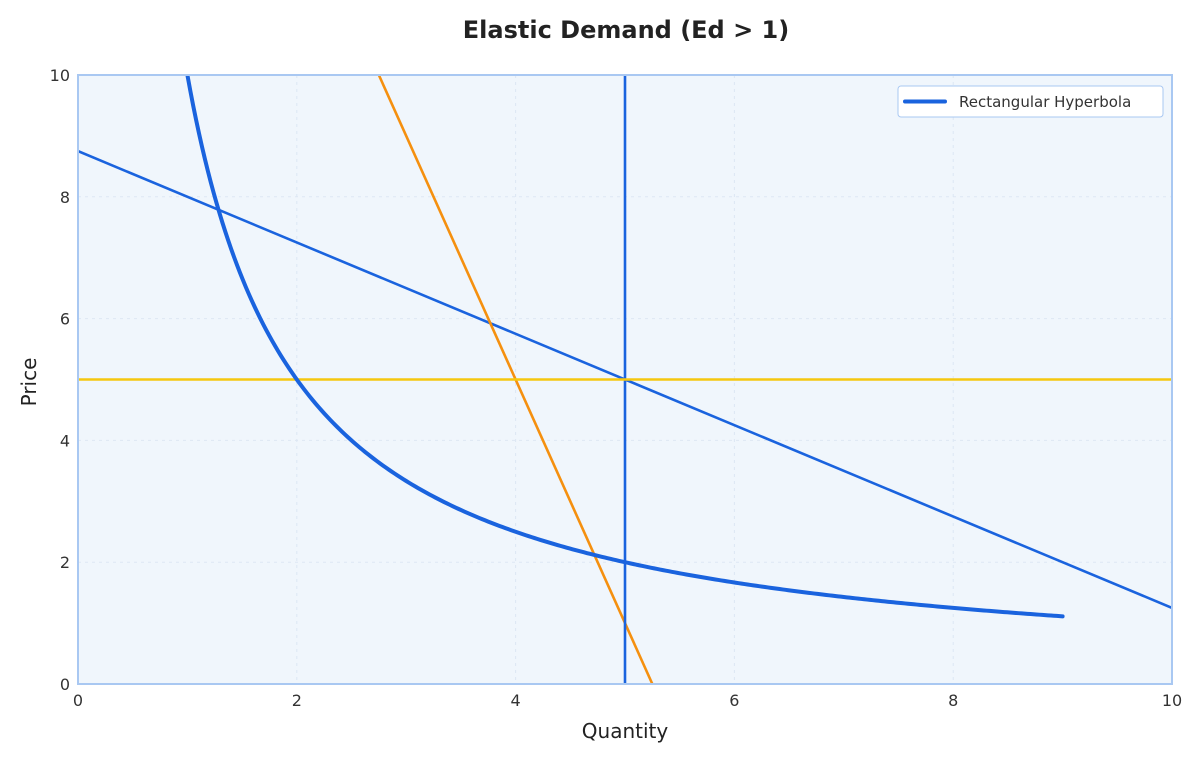 Image resolution: width=1200 pixels, height=761 pixels. Describe the element at coordinates (297, 700) in the screenshot. I see `x-tick-label: 2` at that location.